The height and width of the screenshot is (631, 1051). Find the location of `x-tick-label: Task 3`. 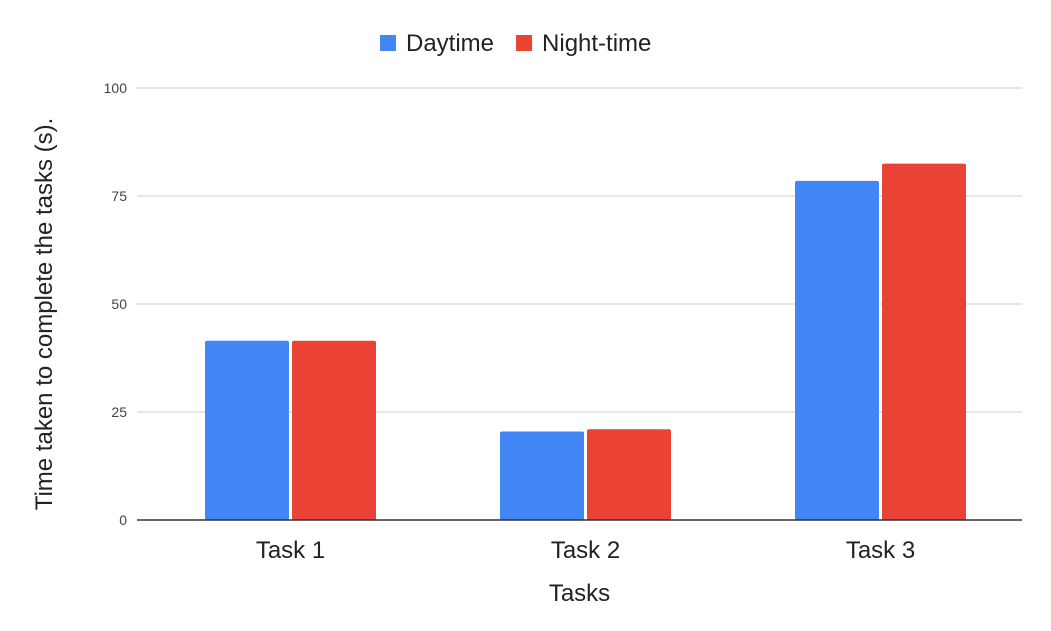

x-tick-label: Task 3 is located at coordinates (880, 550).